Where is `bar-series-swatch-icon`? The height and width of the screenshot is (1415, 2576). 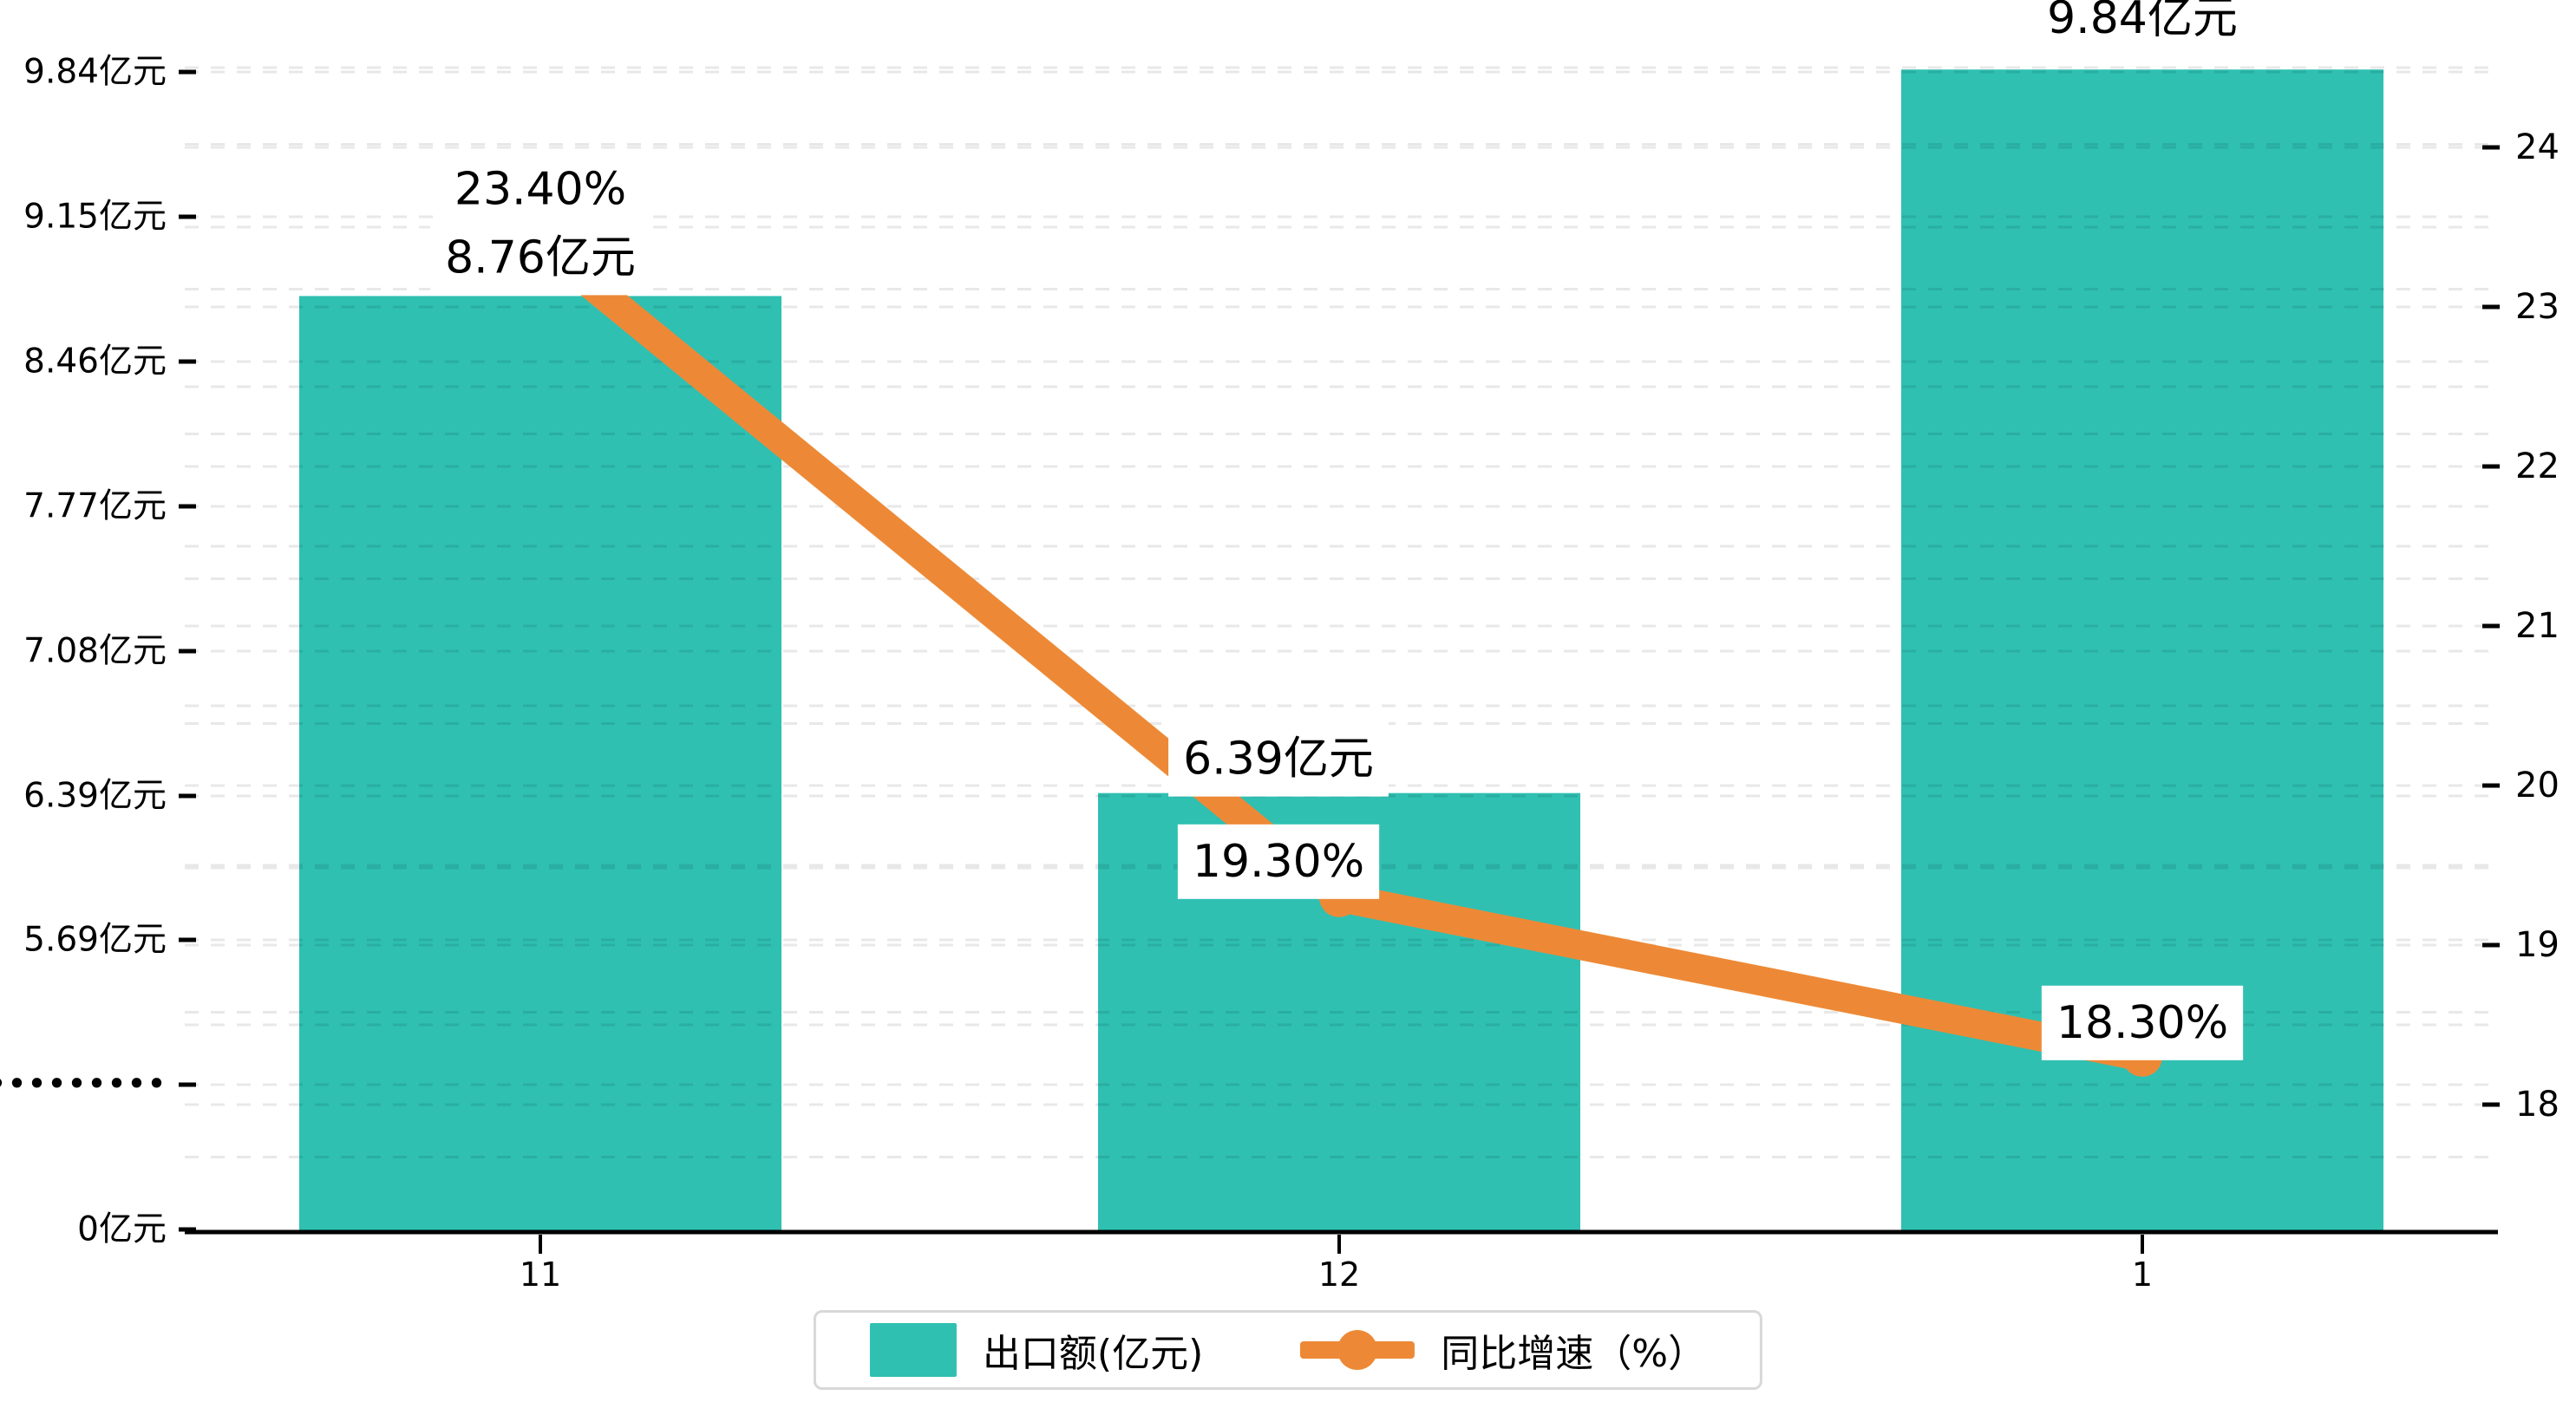
bar-series-swatch-icon is located at coordinates (913, 1350).